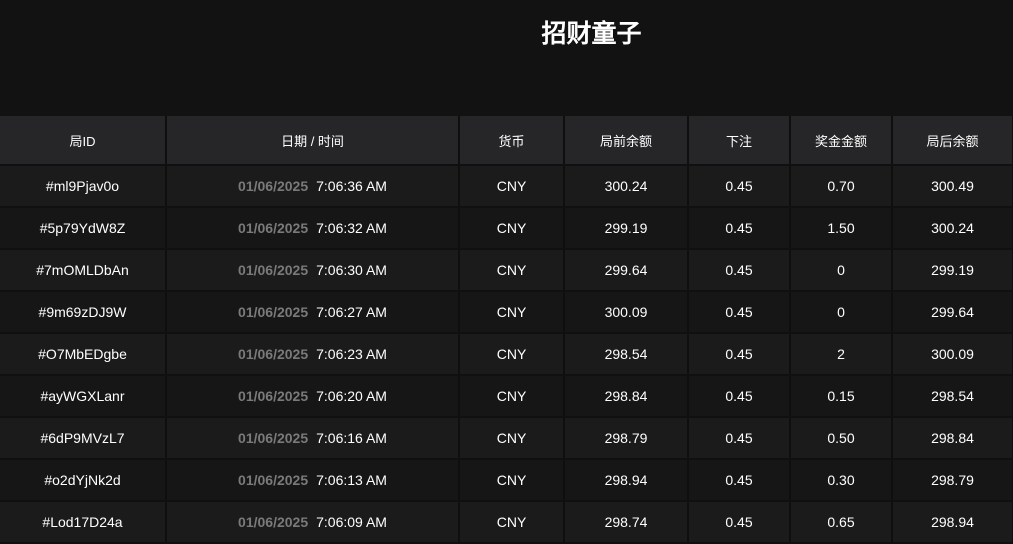 This screenshot has width=1013, height=544. What do you see at coordinates (952, 354) in the screenshot?
I see `balance-after: 300.09` at bounding box center [952, 354].